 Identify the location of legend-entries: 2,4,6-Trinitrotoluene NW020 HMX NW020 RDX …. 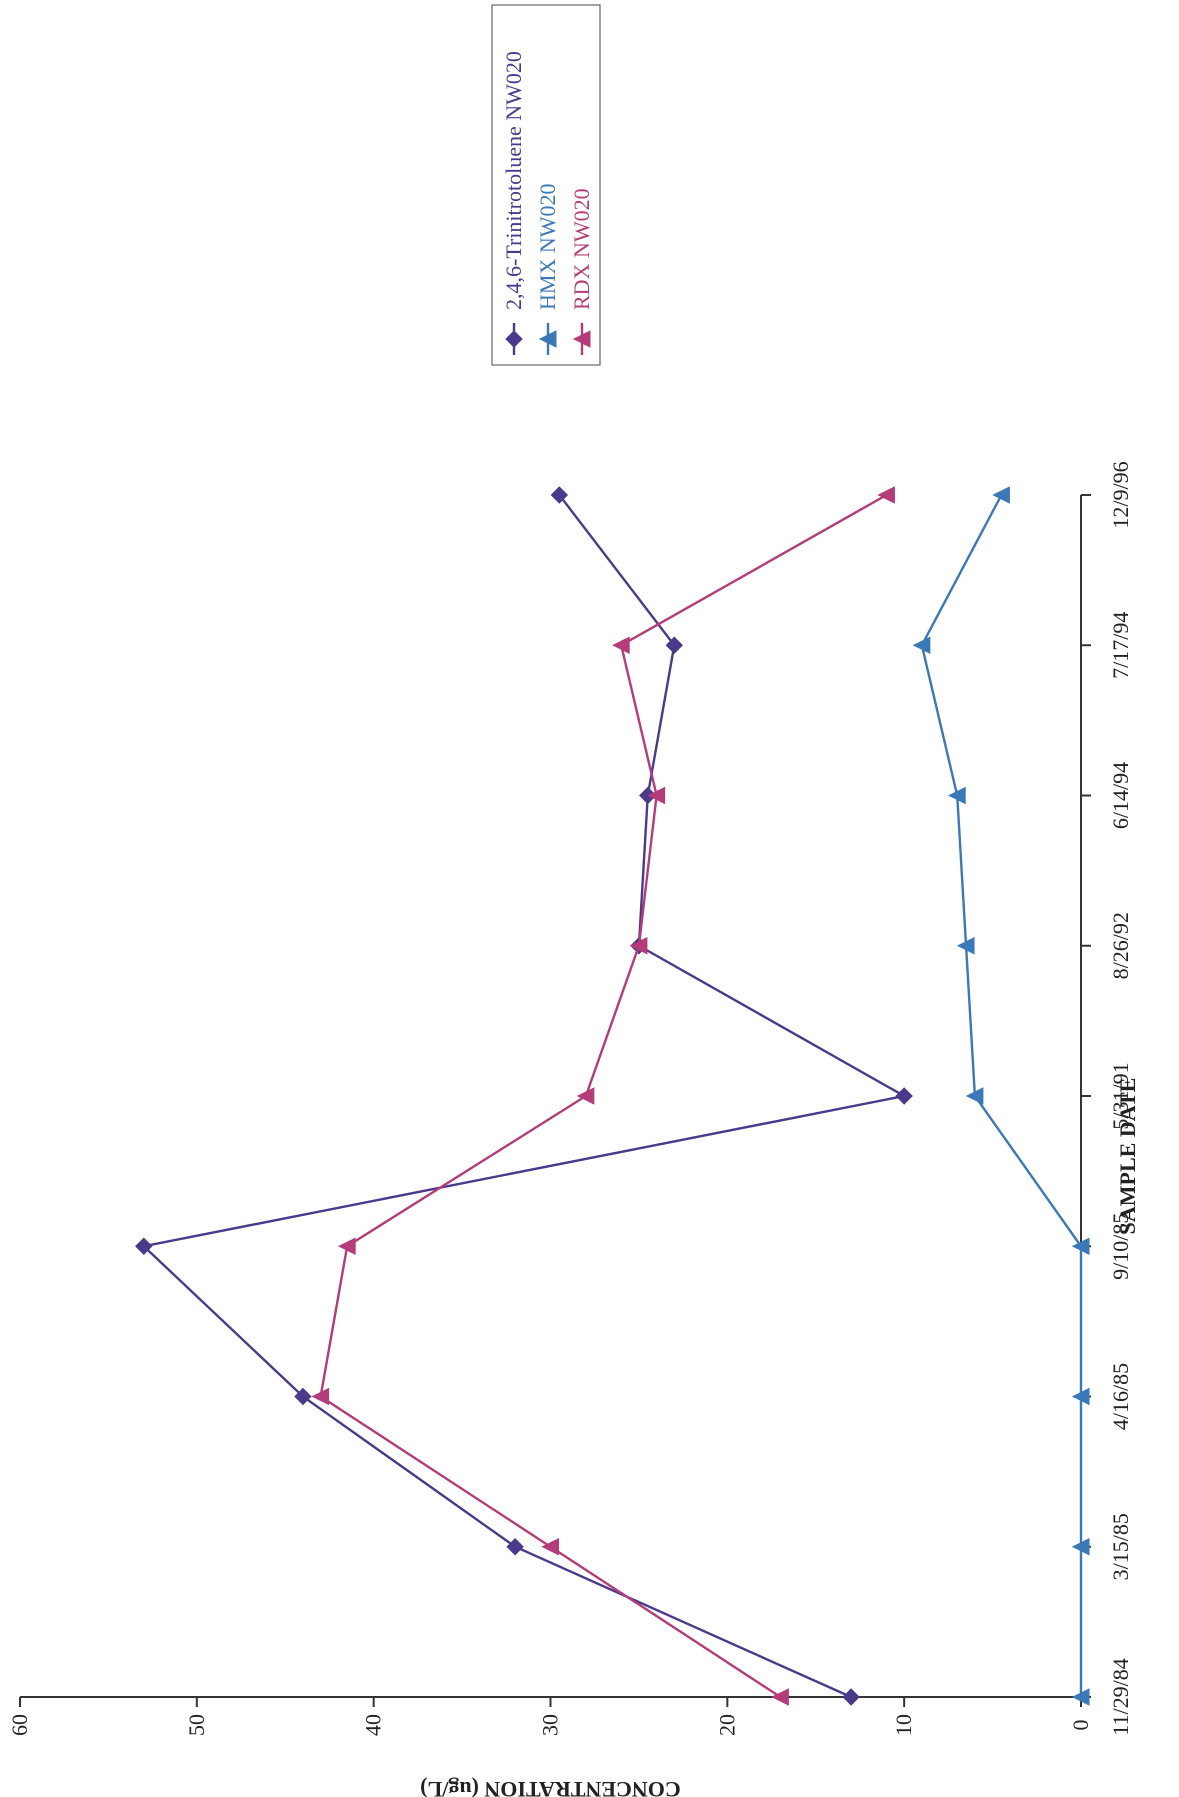
(547, 203).